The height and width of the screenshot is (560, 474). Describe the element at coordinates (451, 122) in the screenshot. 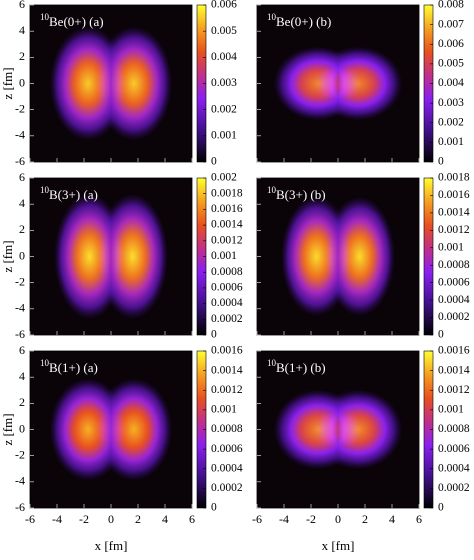

I see `colorbar-tick-label: 0.002` at that location.